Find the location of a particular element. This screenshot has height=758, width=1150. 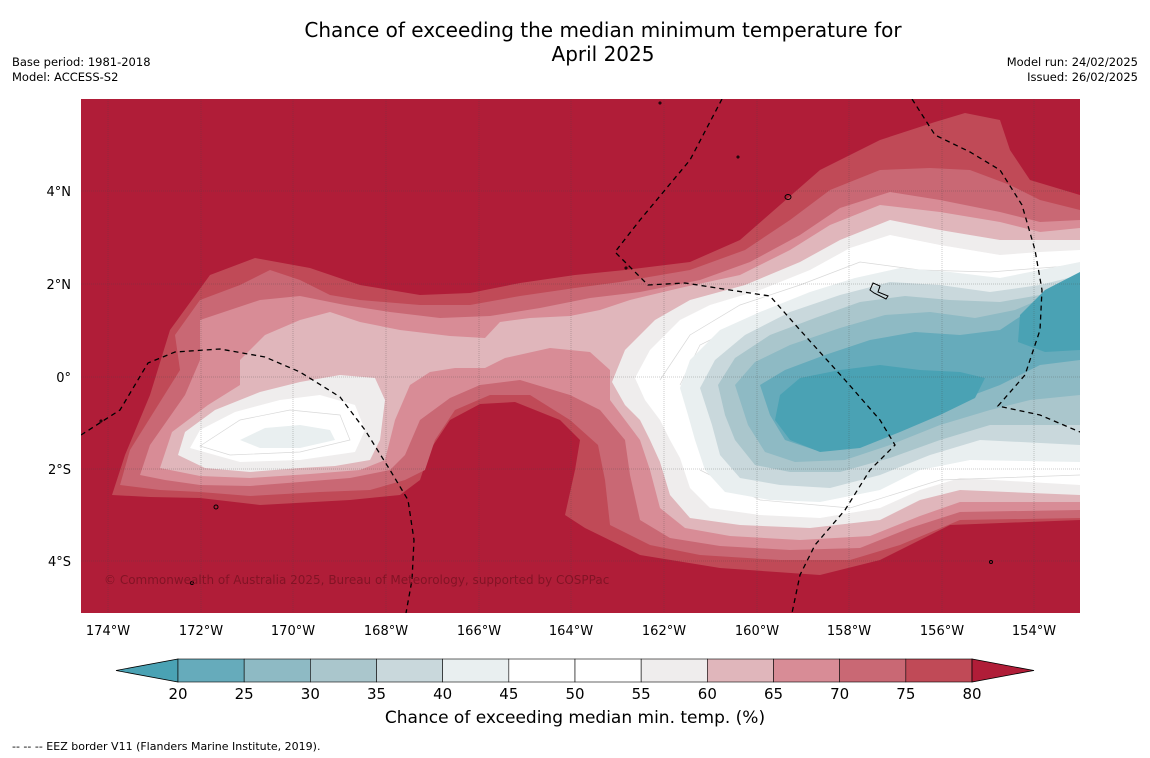

title-line-2: April 2025 is located at coordinates (603, 54).